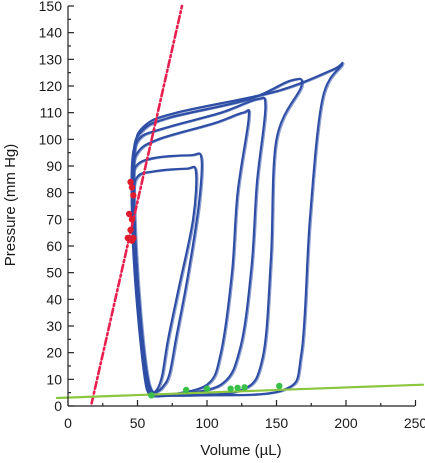 The image size is (425, 463). What do you see at coordinates (54, 193) in the screenshot?
I see `y-tick-label: 80` at bounding box center [54, 193].